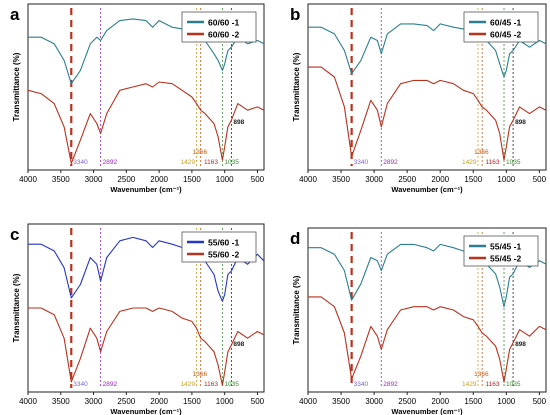 Image resolution: width=550 pixels, height=415 pixels. Describe the element at coordinates (14, 234) in the screenshot. I see `panel-label: c` at that location.